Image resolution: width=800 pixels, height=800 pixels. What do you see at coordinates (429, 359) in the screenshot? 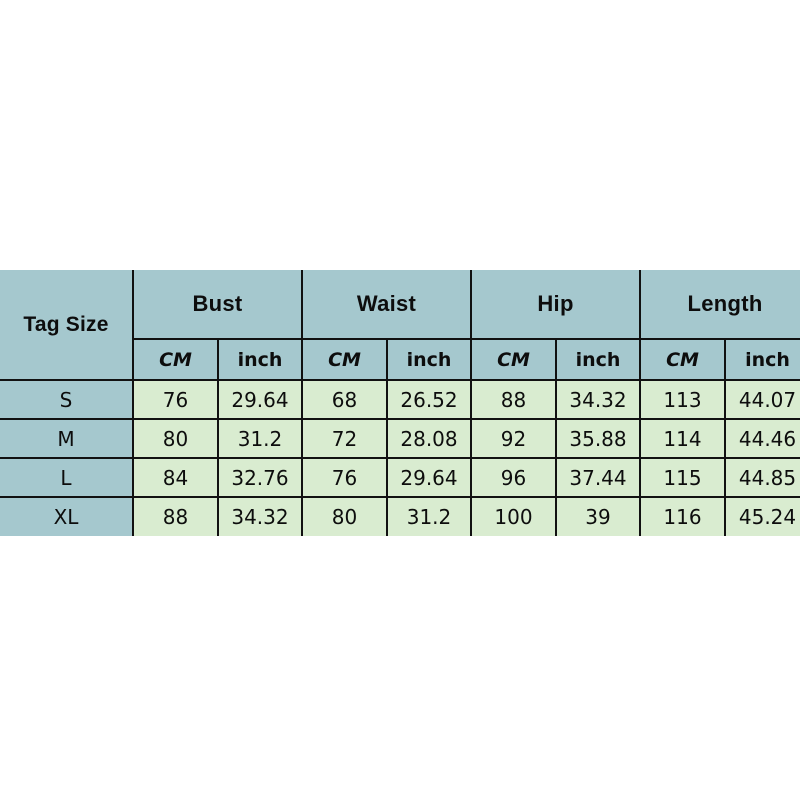
I see `unit-header-waist-inch: inch` at bounding box center [429, 359].